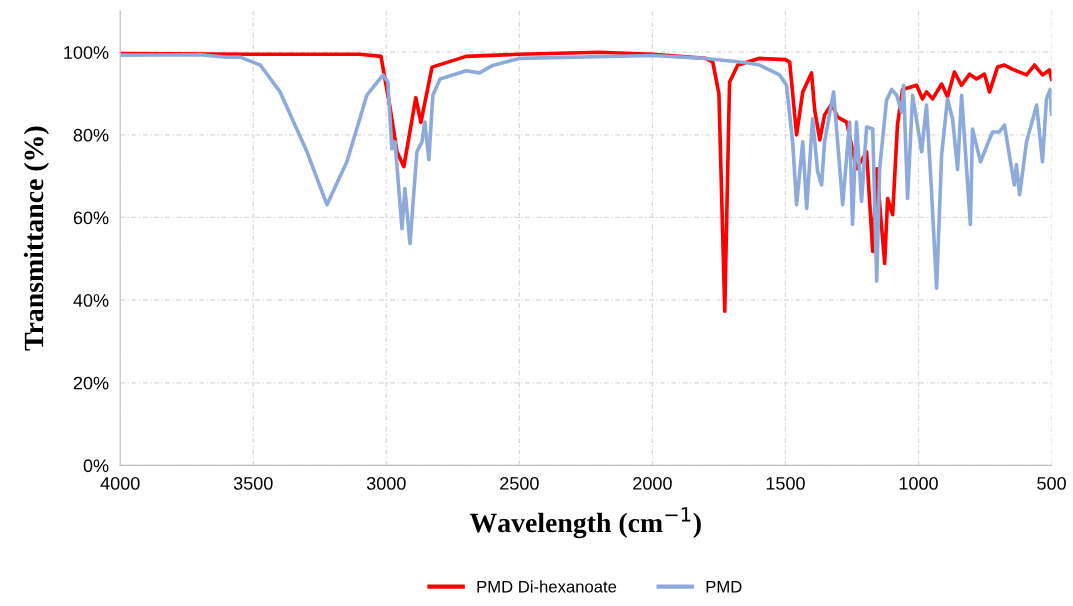 This screenshot has width=1073, height=606. What do you see at coordinates (585, 523) in the screenshot?
I see `x-axis-title: Wavelength (cm$^{−1}$)` at bounding box center [585, 523].